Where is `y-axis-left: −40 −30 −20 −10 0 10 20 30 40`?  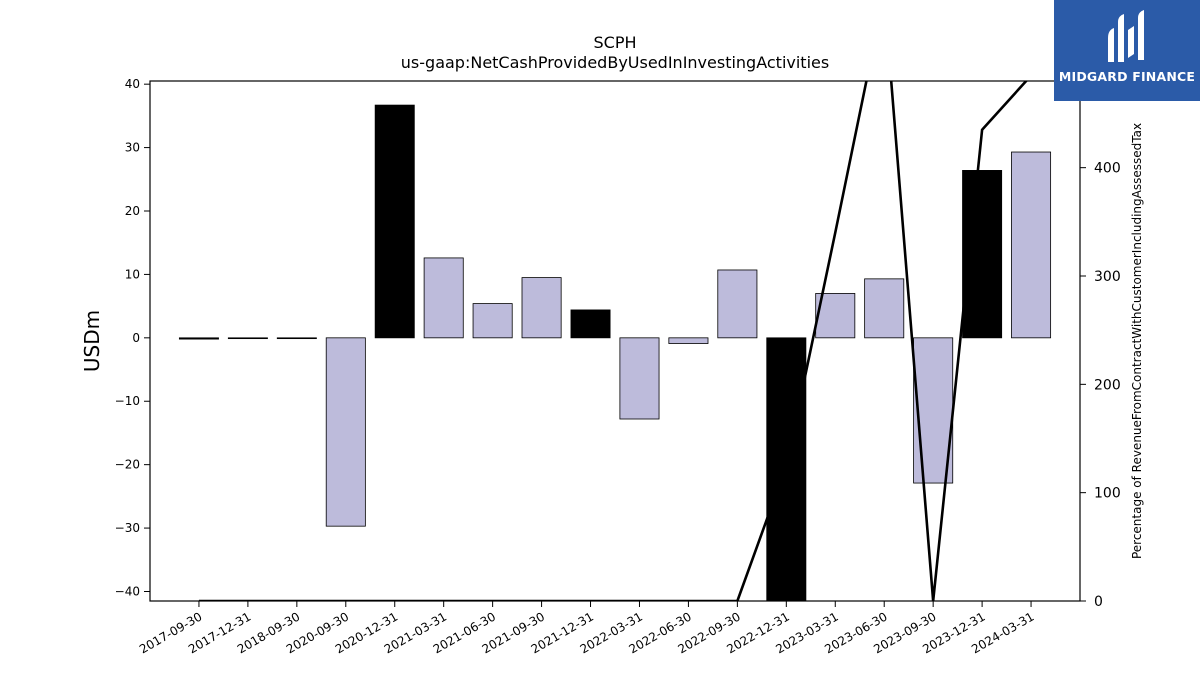
y-axis-left: −40 −30 −20 −10 0 10 20 30 40 is located at coordinates (132, 337).